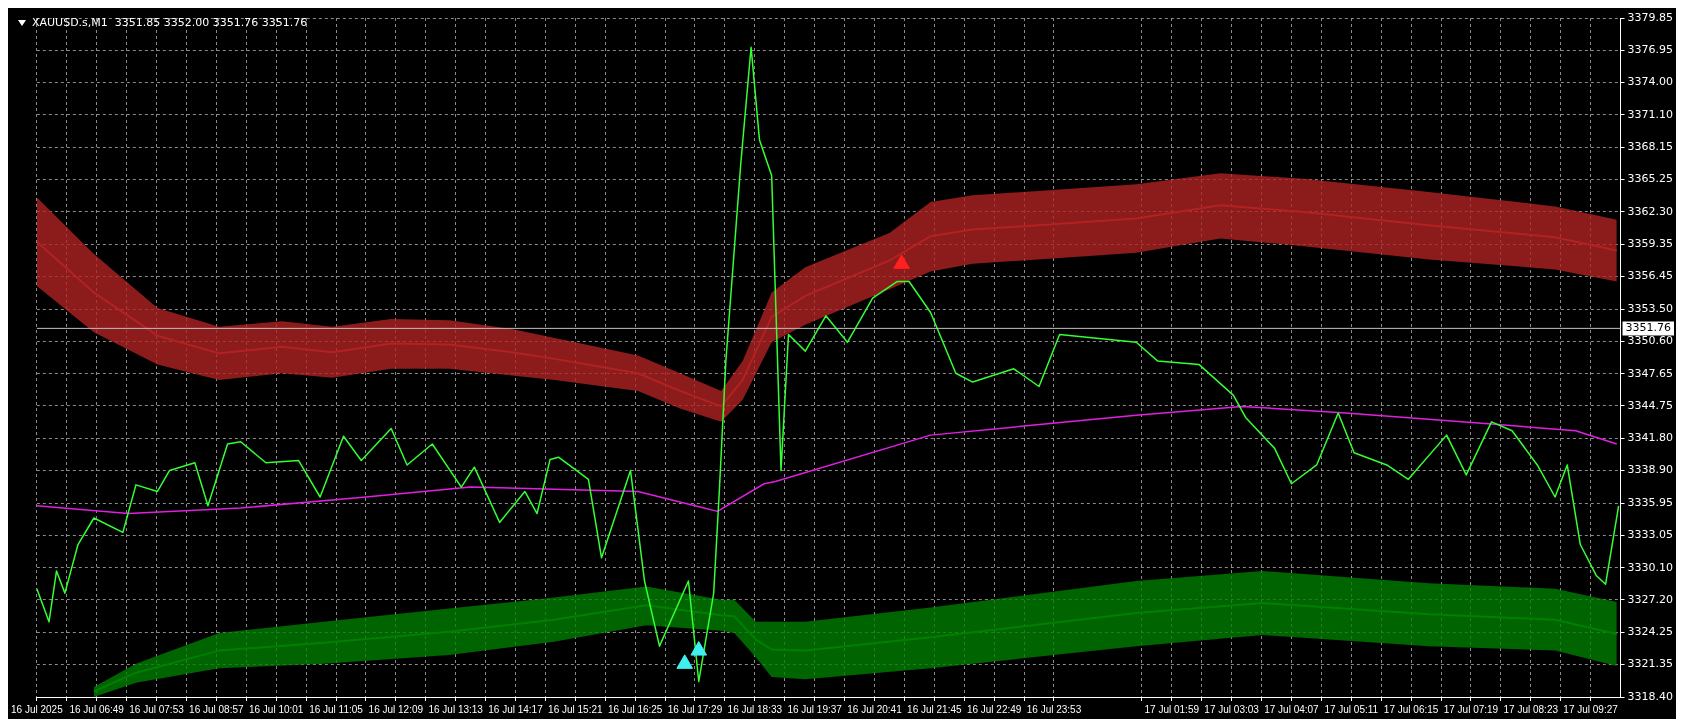 This screenshot has height=727, width=1684. What do you see at coordinates (1650, 179) in the screenshot?
I see `y-tick-label: 3365.25` at bounding box center [1650, 179].